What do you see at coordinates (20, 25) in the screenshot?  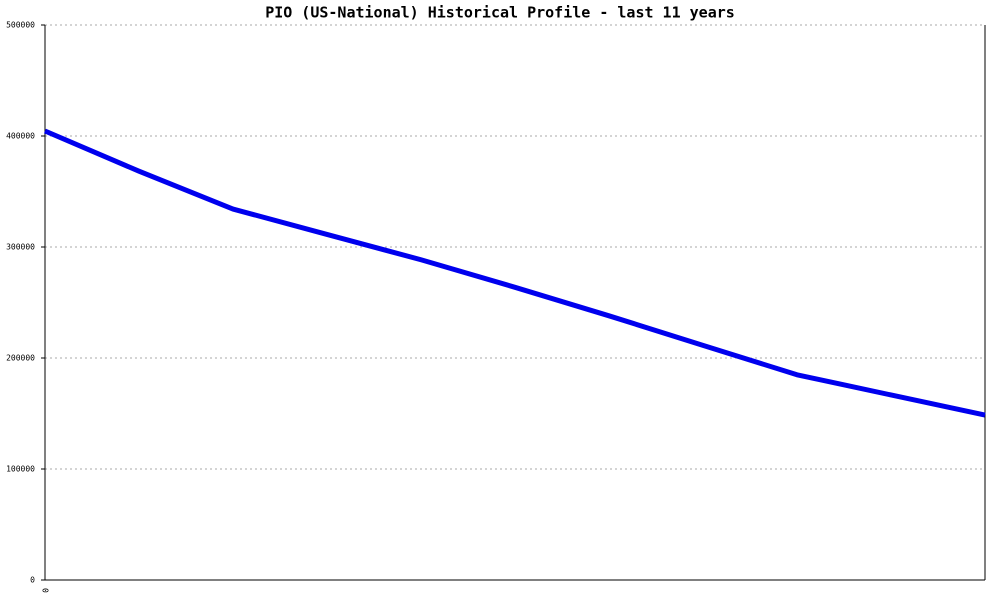 I see `y-tick-label: 500000` at bounding box center [20, 25].